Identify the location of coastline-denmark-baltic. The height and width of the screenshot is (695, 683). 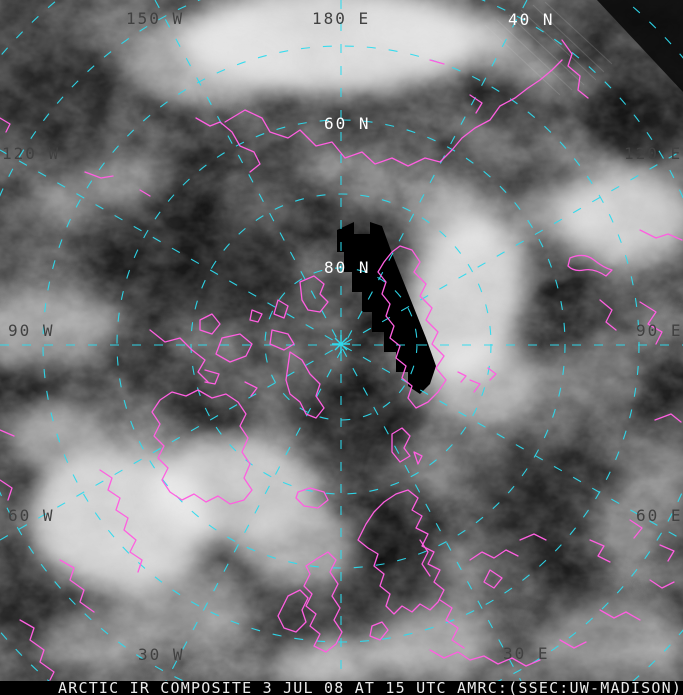
(417, 594).